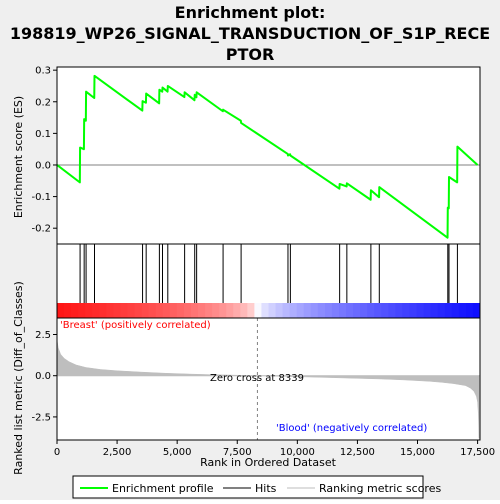 This screenshot has height=504, width=500. I want to click on x-tick-label: 0, so click(57, 452).